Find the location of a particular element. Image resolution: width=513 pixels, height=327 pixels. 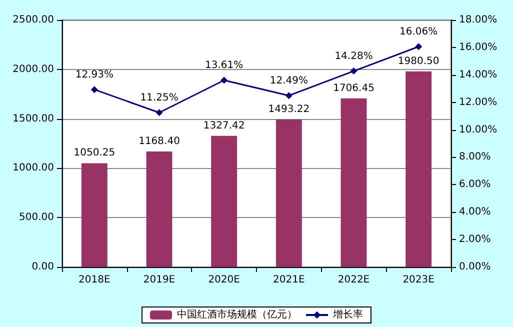

x-tick-label: 2023E is located at coordinates (418, 280).